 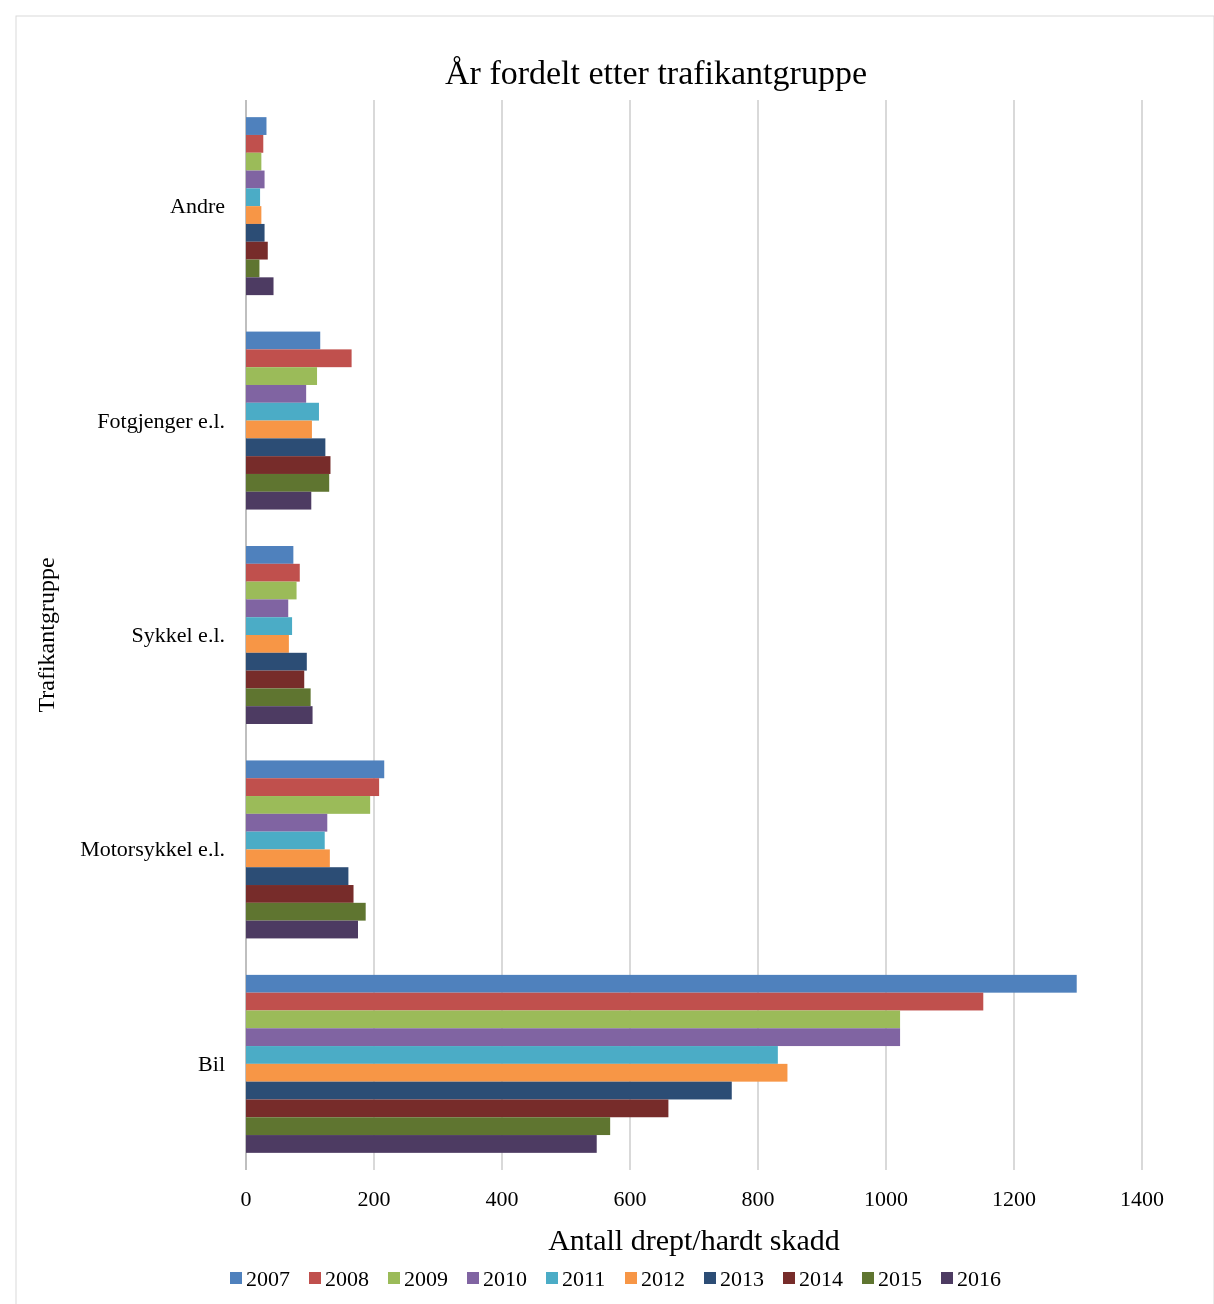 What do you see at coordinates (152, 849) in the screenshot?
I see `y-tick-label: Motorsykkel e.l.` at bounding box center [152, 849].